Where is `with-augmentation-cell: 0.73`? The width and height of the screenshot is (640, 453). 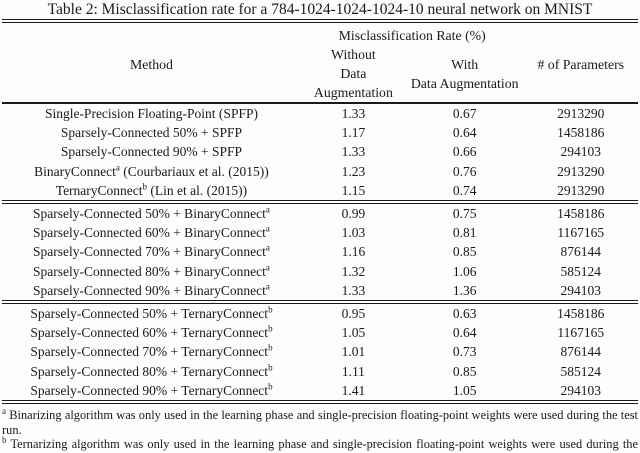 with-augmentation-cell: 0.73 is located at coordinates (464, 352).